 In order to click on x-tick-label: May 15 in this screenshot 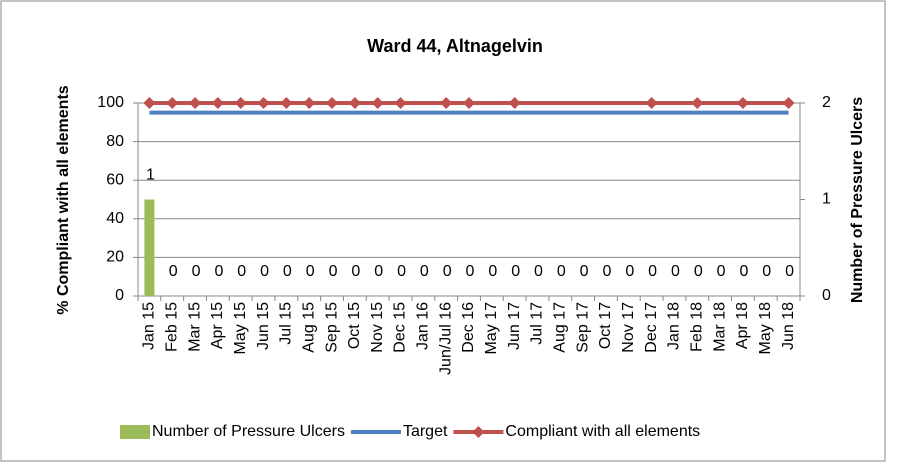, I will do `click(240, 328)`.